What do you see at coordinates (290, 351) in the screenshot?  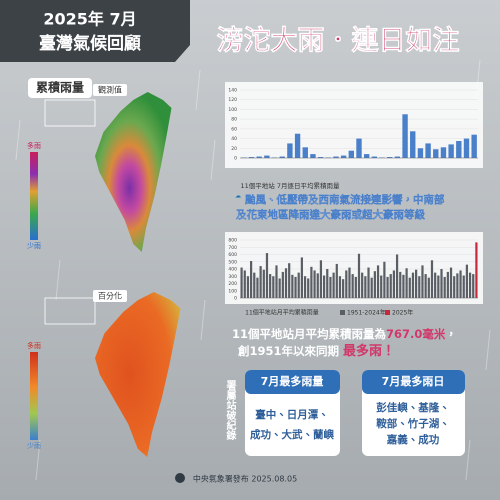 I see `record-line2: 創1951年以來同期` at bounding box center [290, 351].